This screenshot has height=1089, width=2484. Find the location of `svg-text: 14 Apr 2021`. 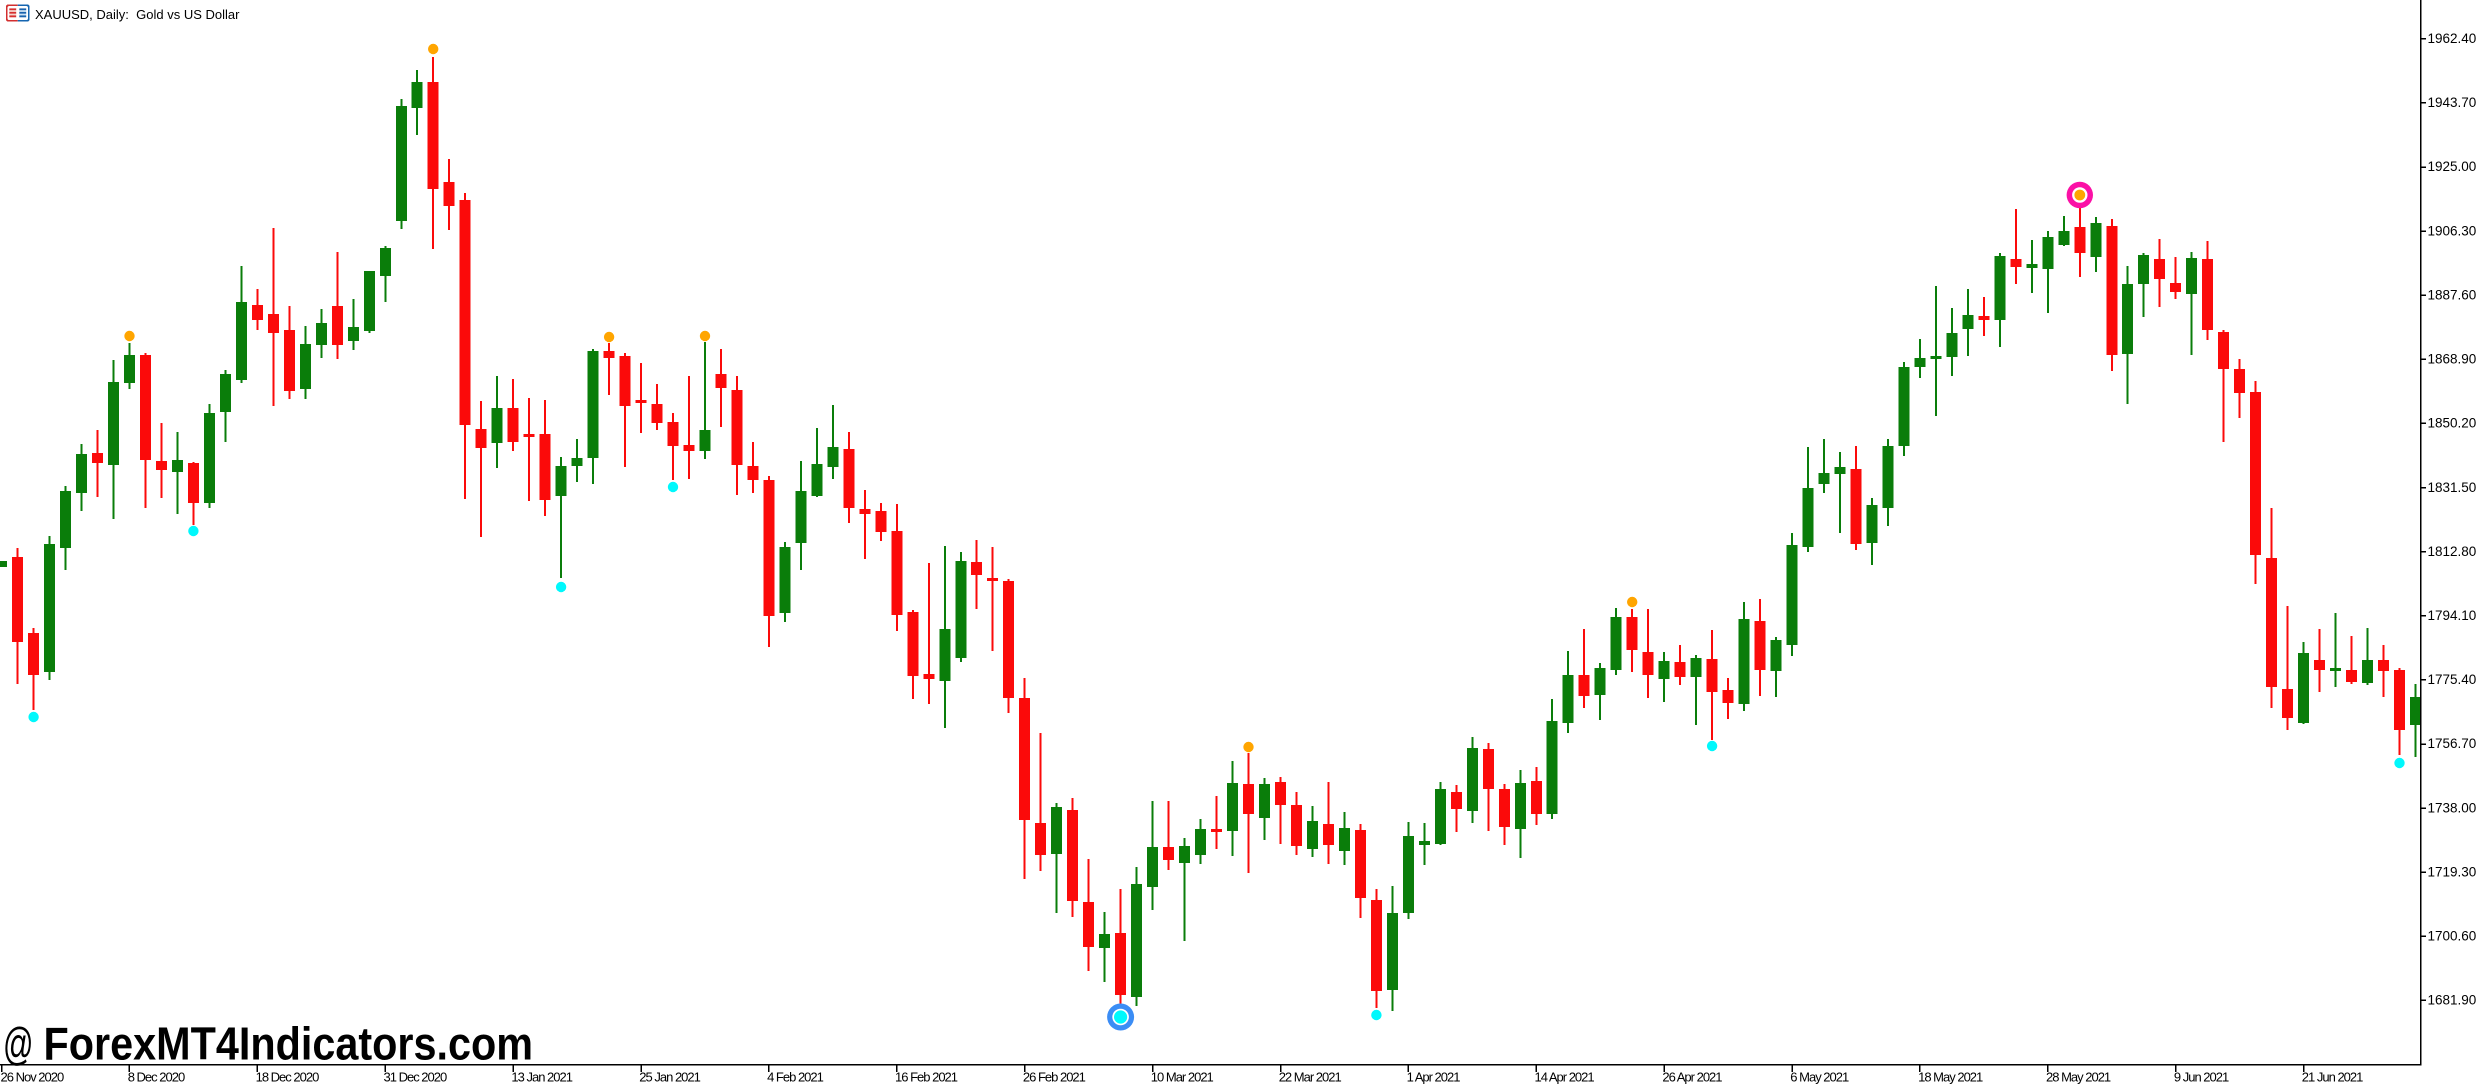

svg-text: 14 Apr 2021 is located at coordinates (1565, 1077).